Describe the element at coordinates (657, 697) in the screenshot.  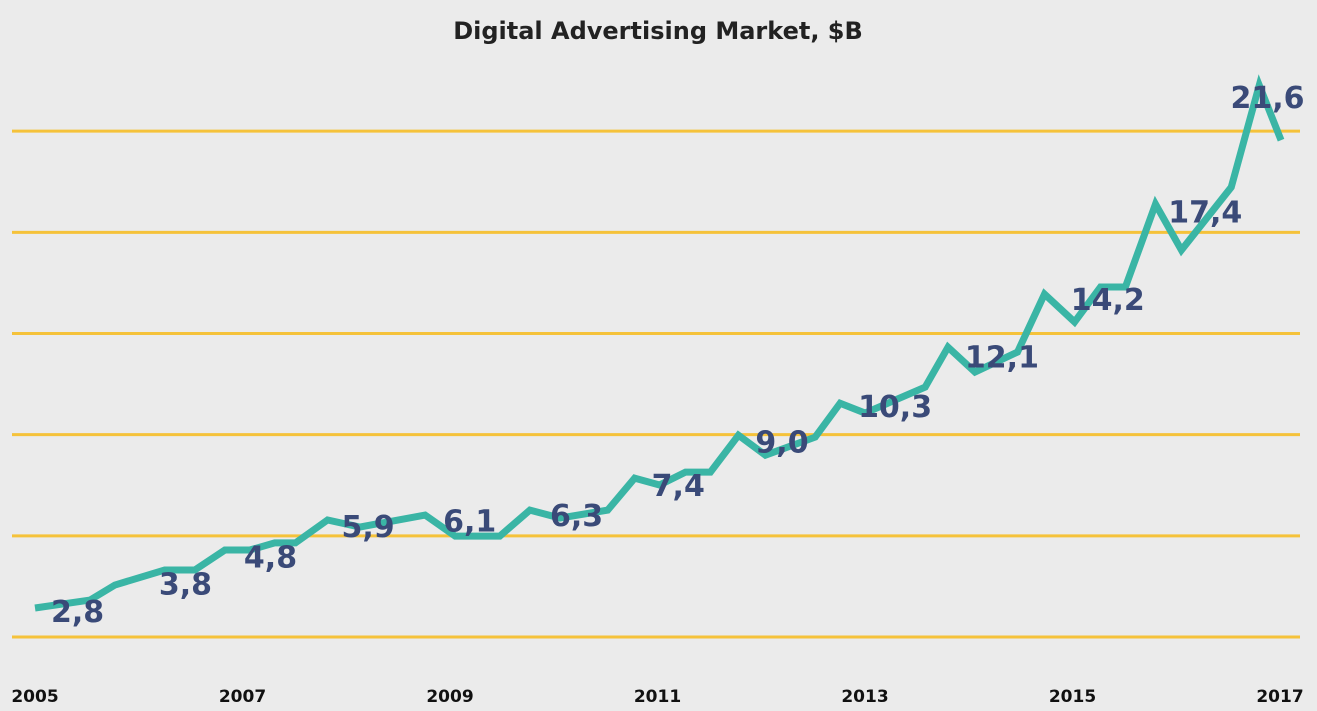
I see `x-tick-label: 2011` at that location.